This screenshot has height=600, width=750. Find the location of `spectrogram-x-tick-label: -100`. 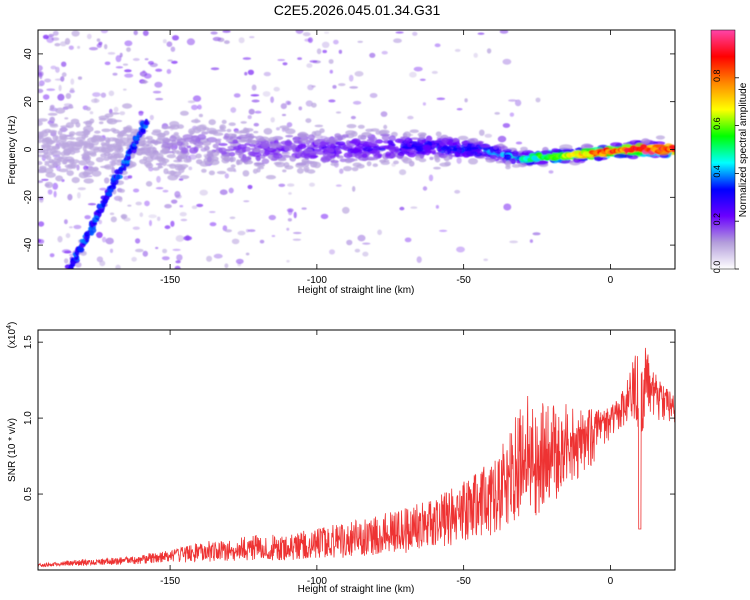

spectrogram-x-tick-label: -100 is located at coordinates (317, 280).